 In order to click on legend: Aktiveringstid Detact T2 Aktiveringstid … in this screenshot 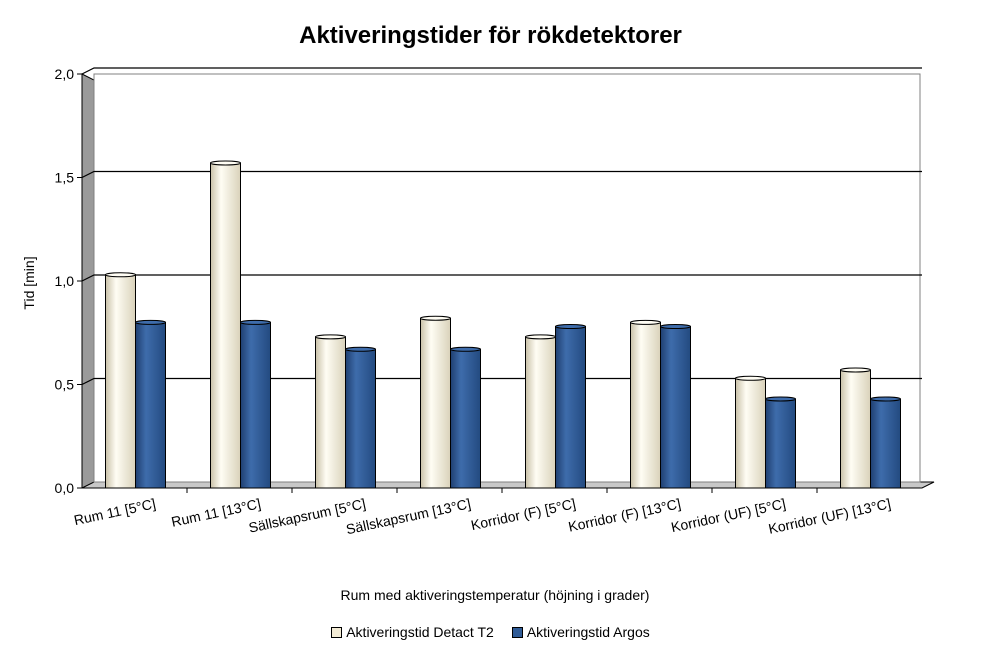, I will do `click(490, 632)`.